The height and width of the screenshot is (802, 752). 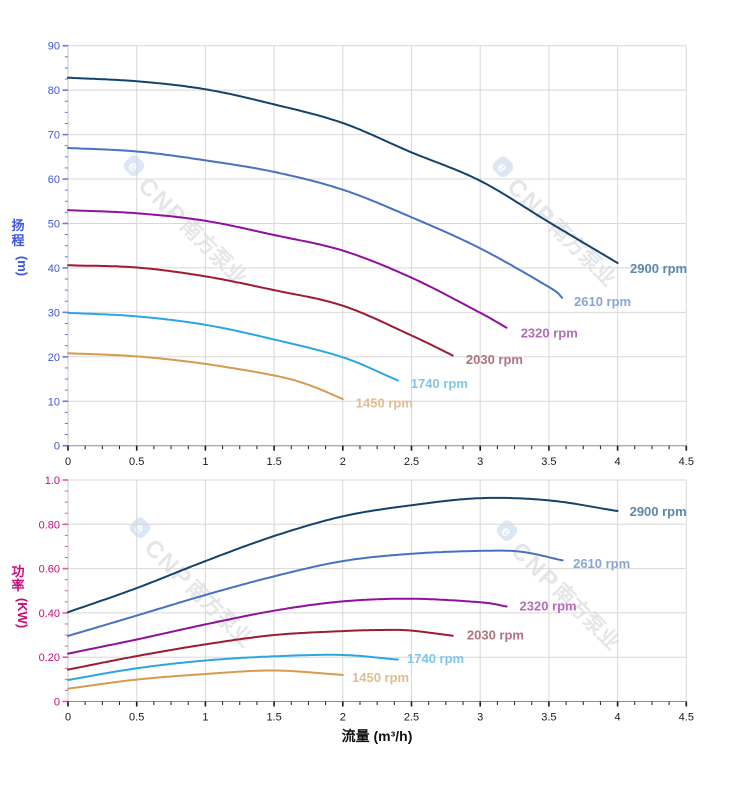 I want to click on svg-text: 0.20, so click(x=49, y=658).